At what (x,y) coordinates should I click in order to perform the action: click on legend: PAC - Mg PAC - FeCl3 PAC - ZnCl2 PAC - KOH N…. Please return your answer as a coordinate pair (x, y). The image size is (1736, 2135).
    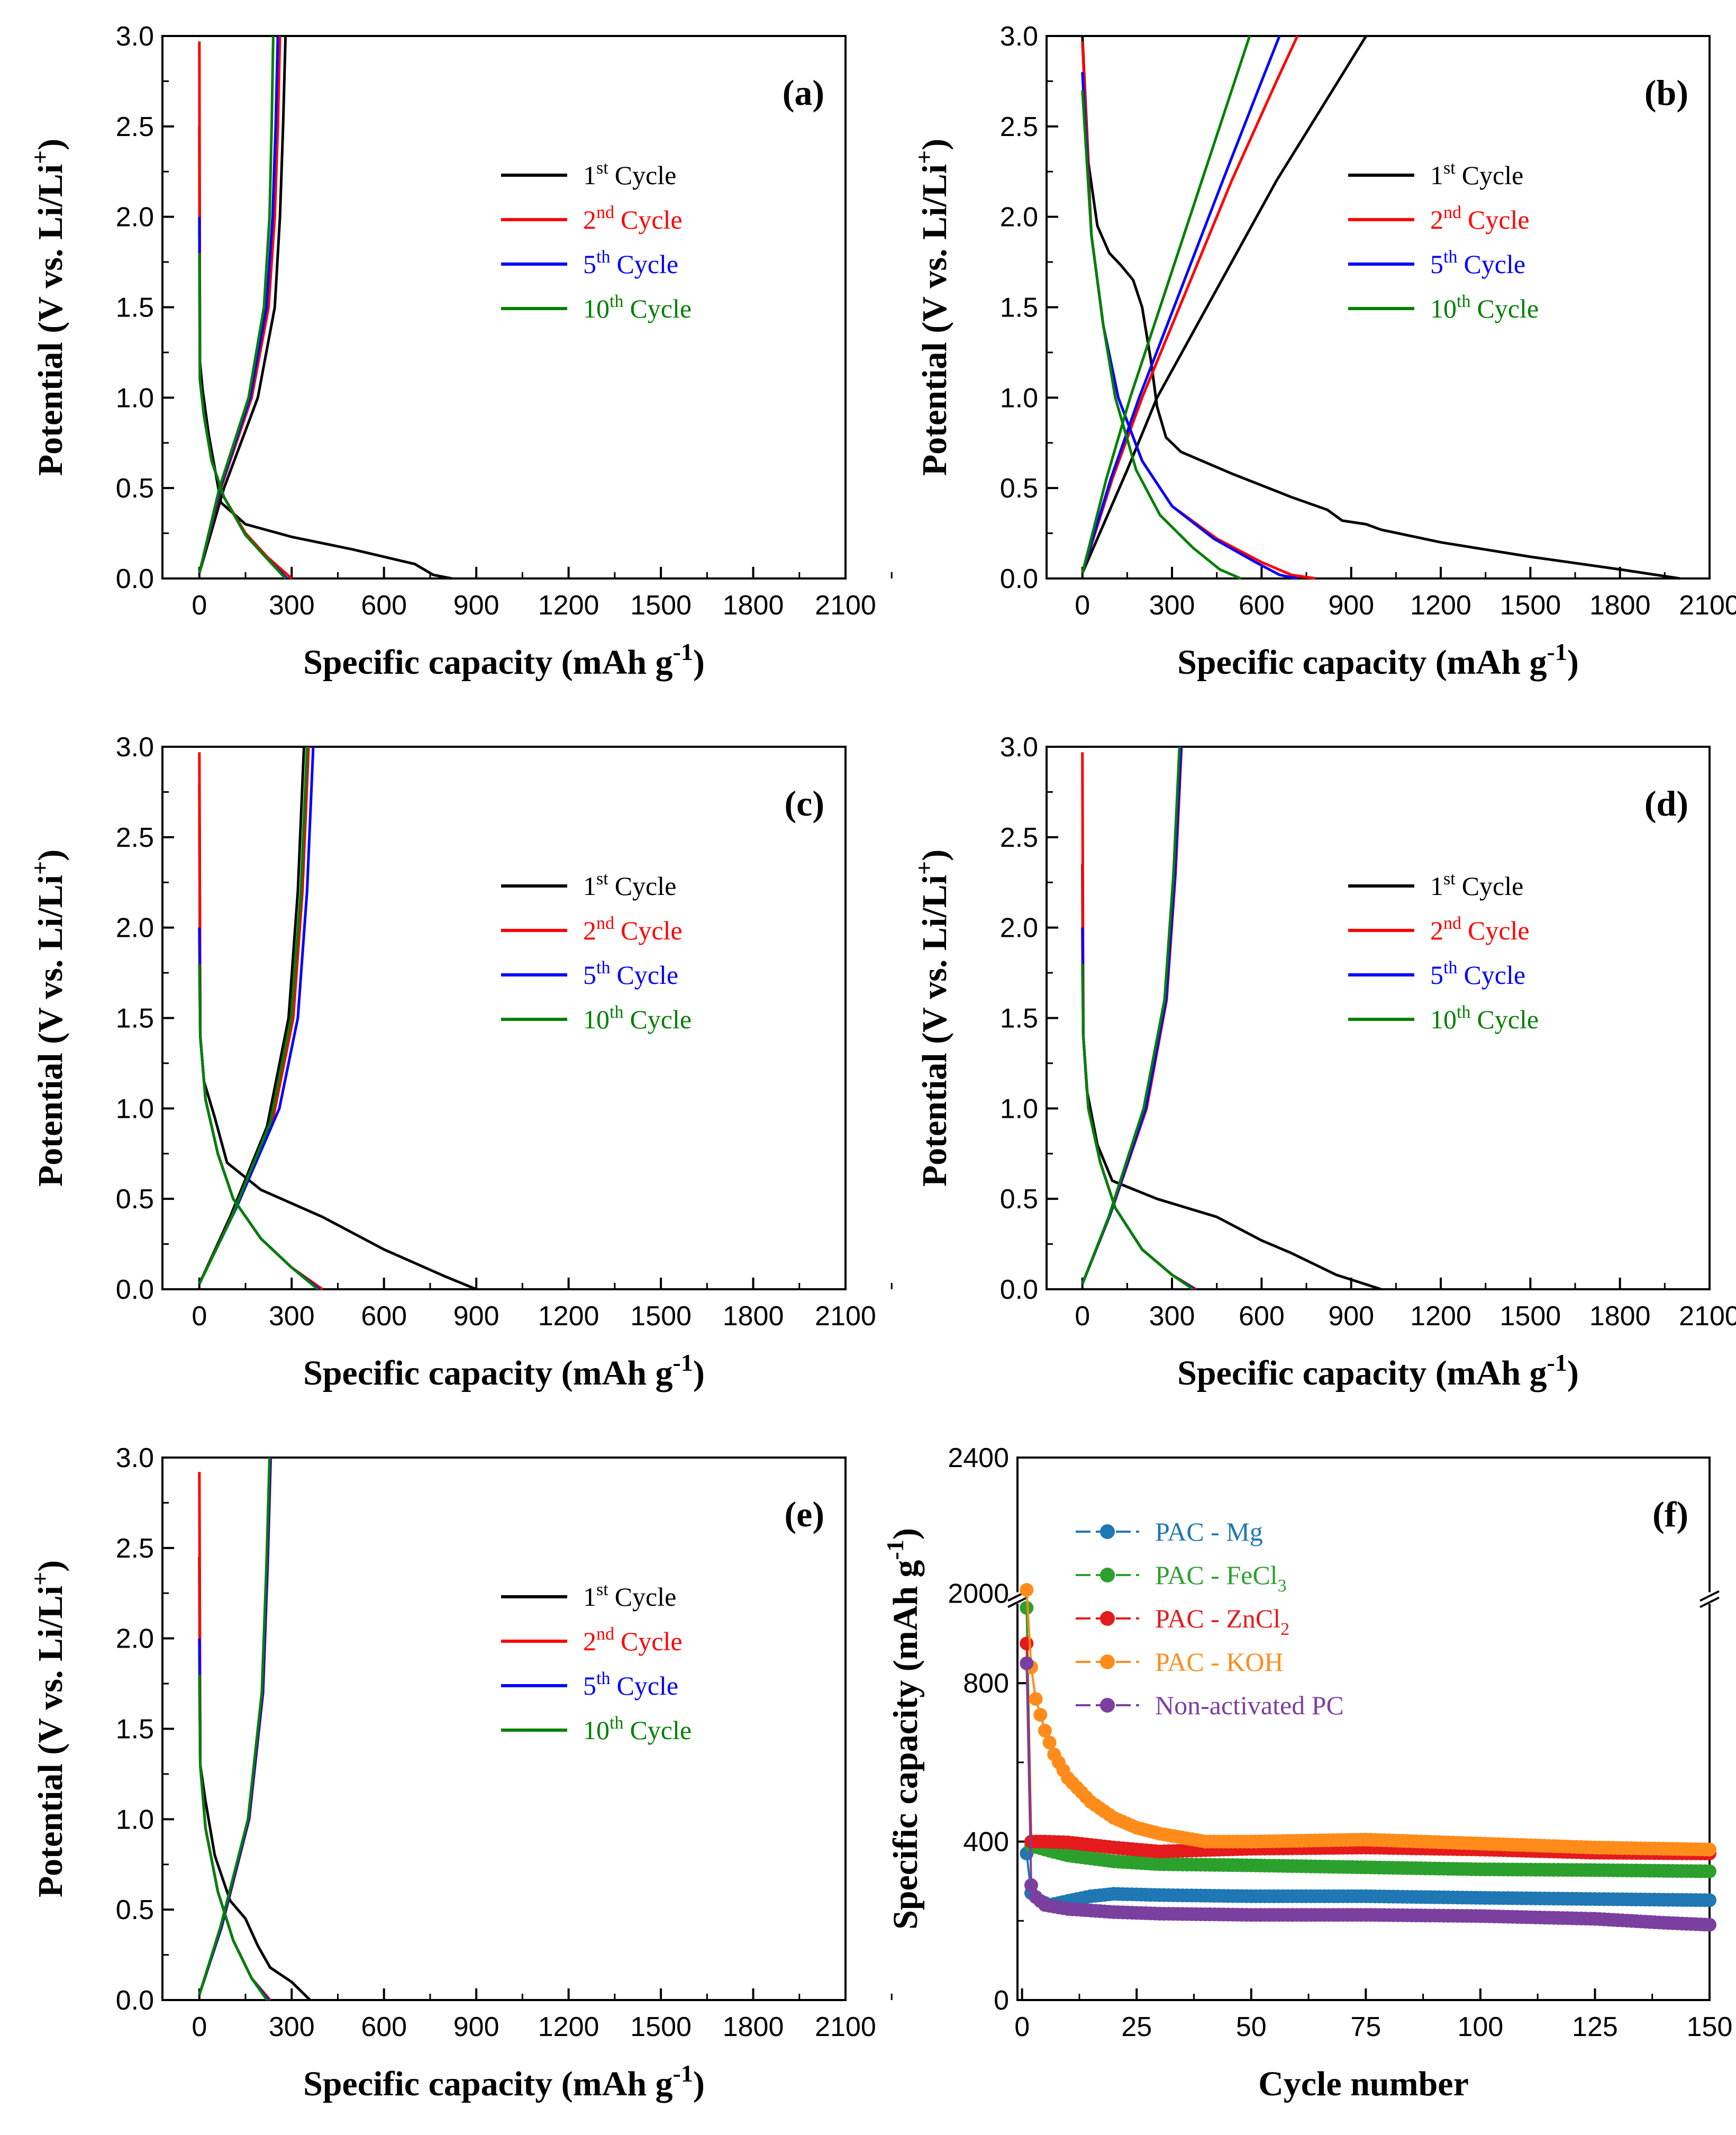
    Looking at the image, I should click on (1210, 1618).